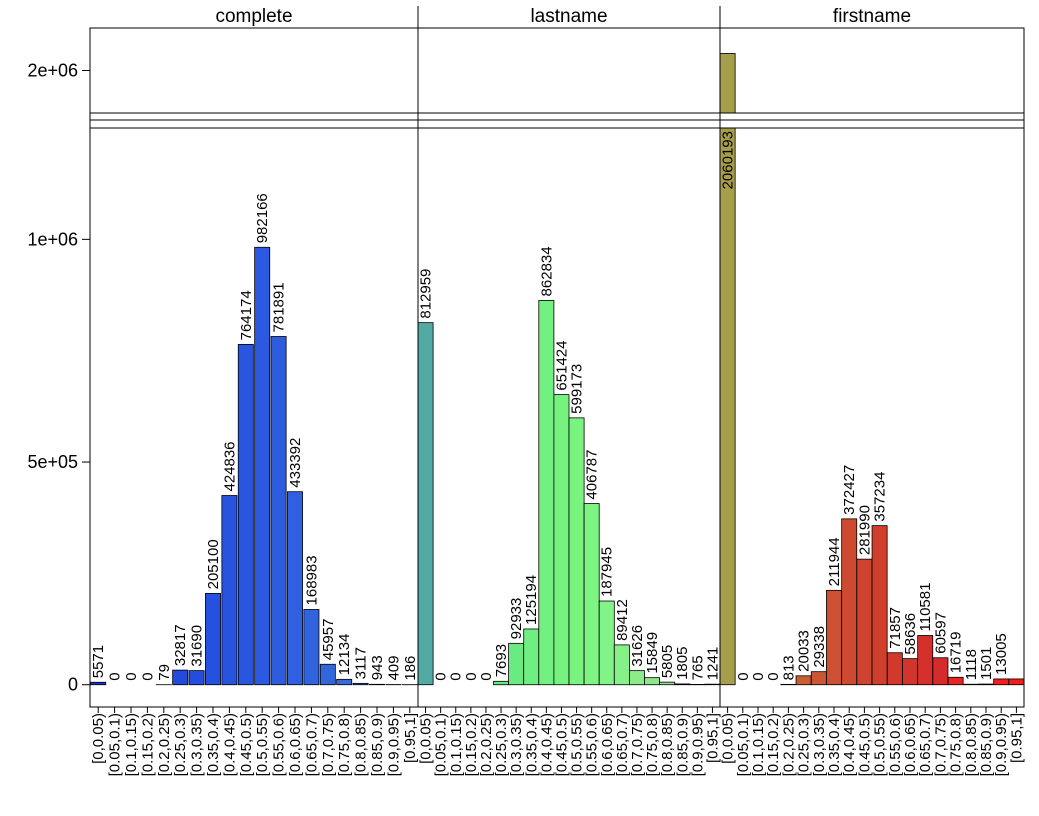  Describe the element at coordinates (561, 366) in the screenshot. I see `value-label: 651424` at that location.